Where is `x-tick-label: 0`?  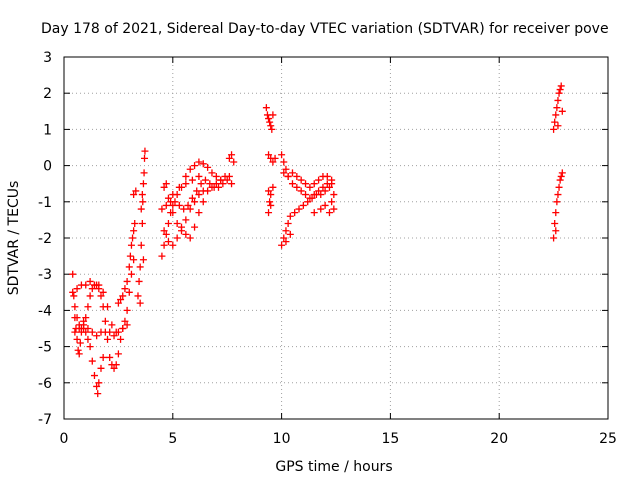
x-tick-label: 0 is located at coordinates (64, 439).